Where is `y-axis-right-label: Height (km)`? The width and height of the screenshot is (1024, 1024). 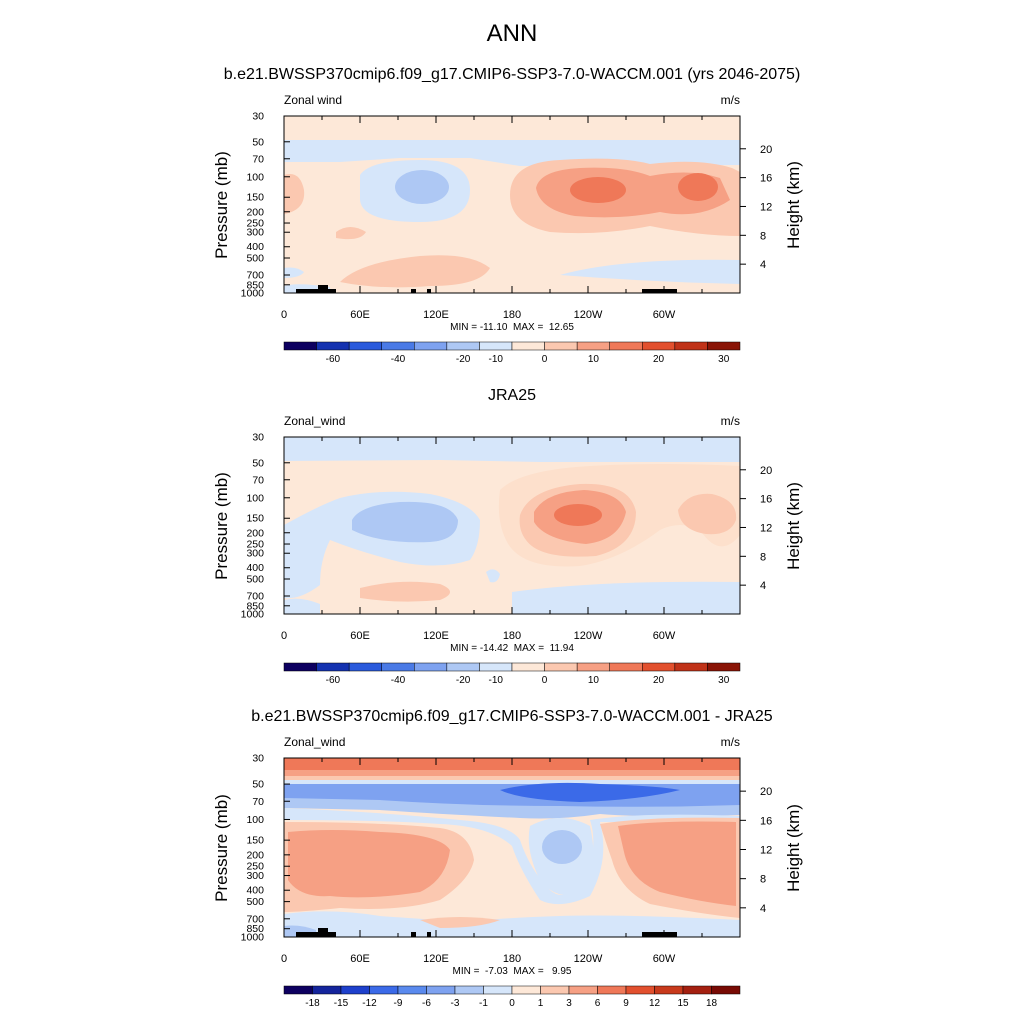 y-axis-right-label: Height (km) is located at coordinates (793, 205).